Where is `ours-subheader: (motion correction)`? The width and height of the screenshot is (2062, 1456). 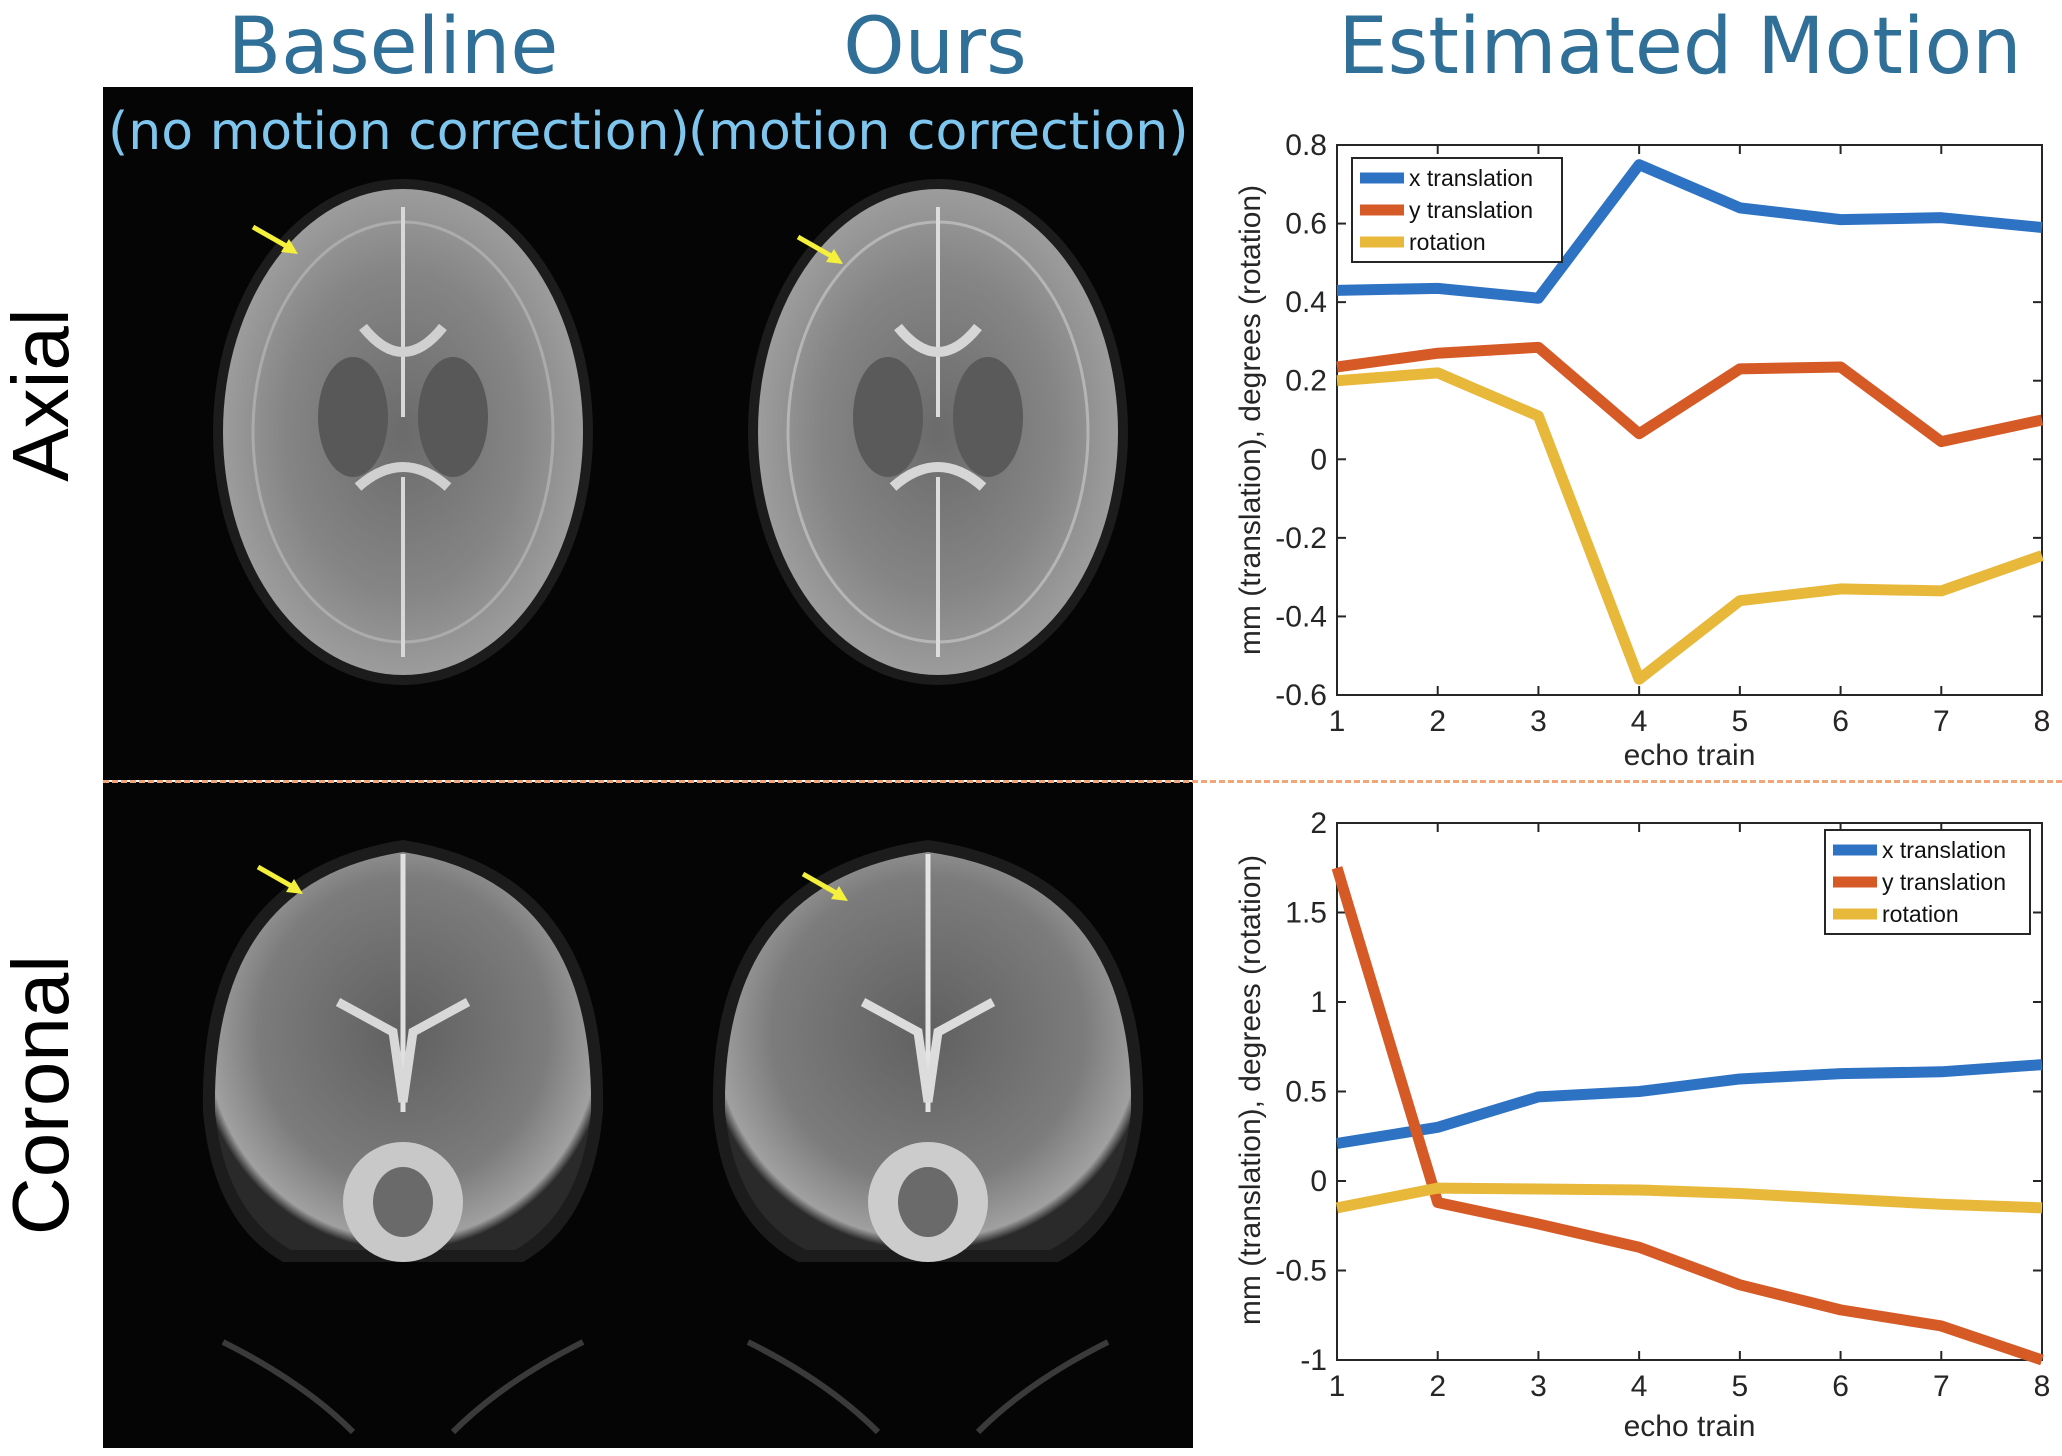
ours-subheader: (motion correction) is located at coordinates (938, 132).